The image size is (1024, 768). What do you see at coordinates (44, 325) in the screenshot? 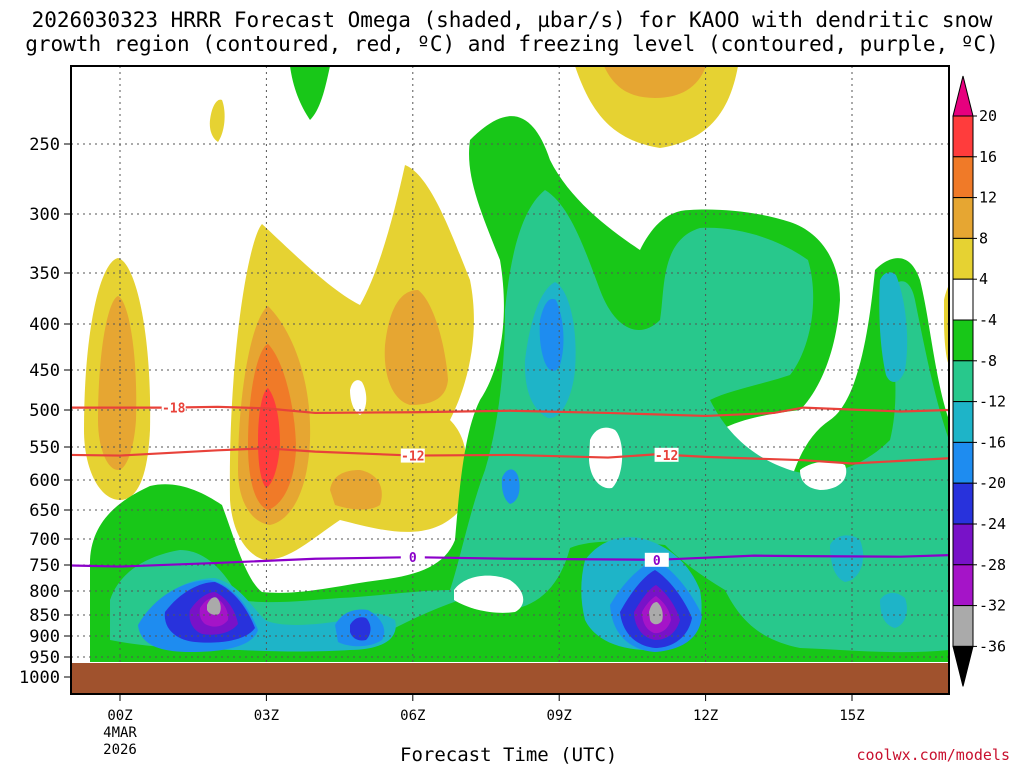
I see `y-tick-label: 400` at bounding box center [44, 325].